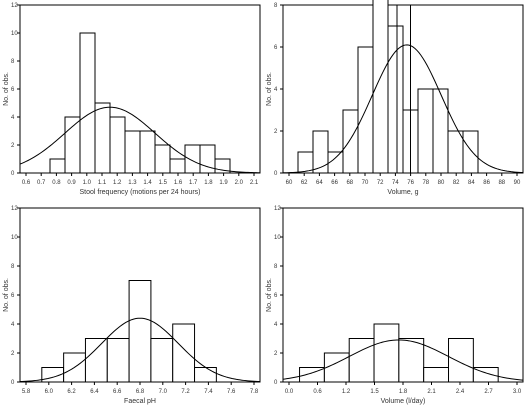  What do you see at coordinates (334, 183) in the screenshot?
I see `x-tick-label: 66` at bounding box center [334, 183].